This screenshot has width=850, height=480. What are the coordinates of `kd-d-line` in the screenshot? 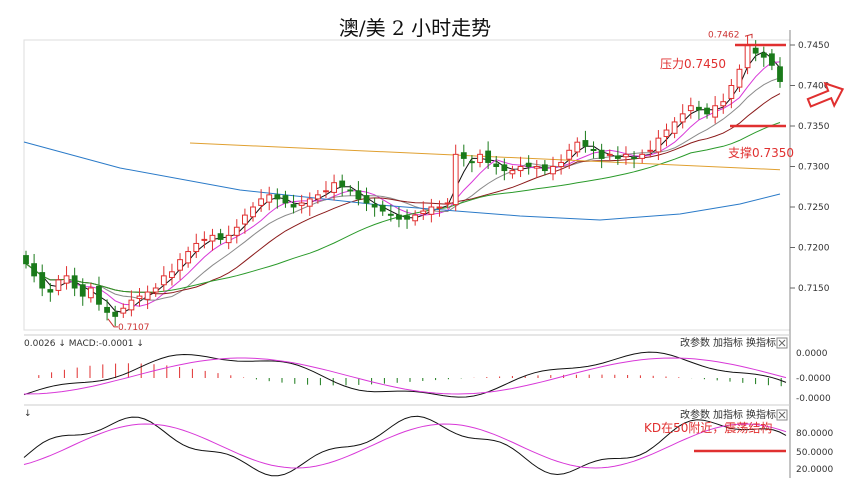 It's located at (405, 446).